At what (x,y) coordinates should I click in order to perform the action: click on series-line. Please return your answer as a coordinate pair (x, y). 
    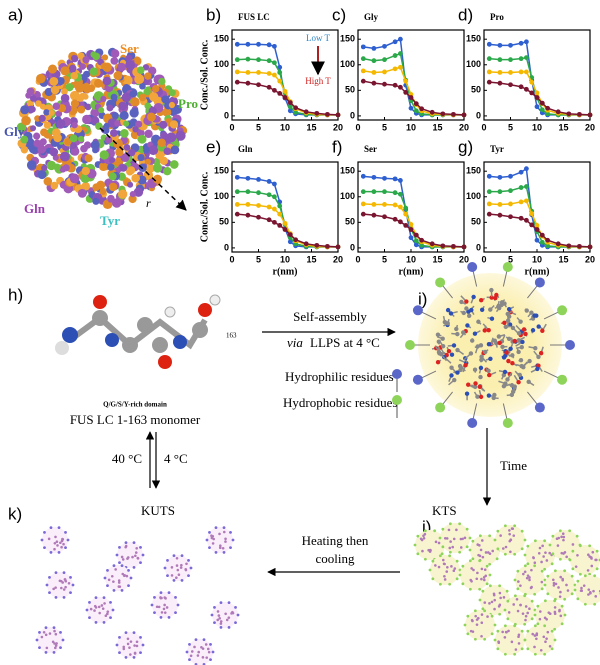
    Looking at the image, I should click on (413, 219).